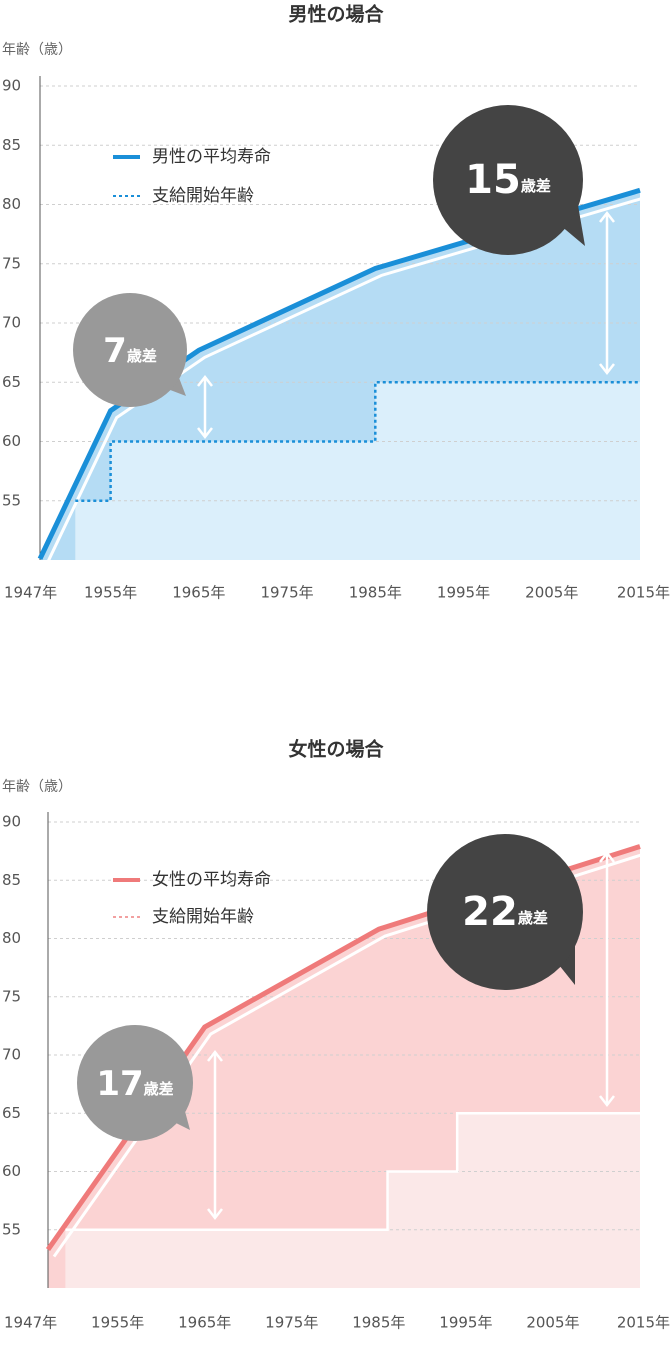 The height and width of the screenshot is (1351, 672). Describe the element at coordinates (115, 351) in the screenshot. I see `annotation-value: 7` at that location.